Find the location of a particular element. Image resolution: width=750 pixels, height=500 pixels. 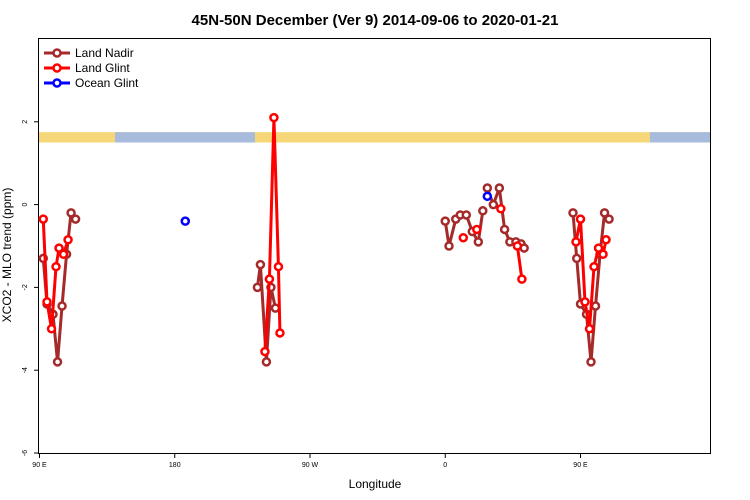

legend-marker-land-nadir is located at coordinates (57, 53).